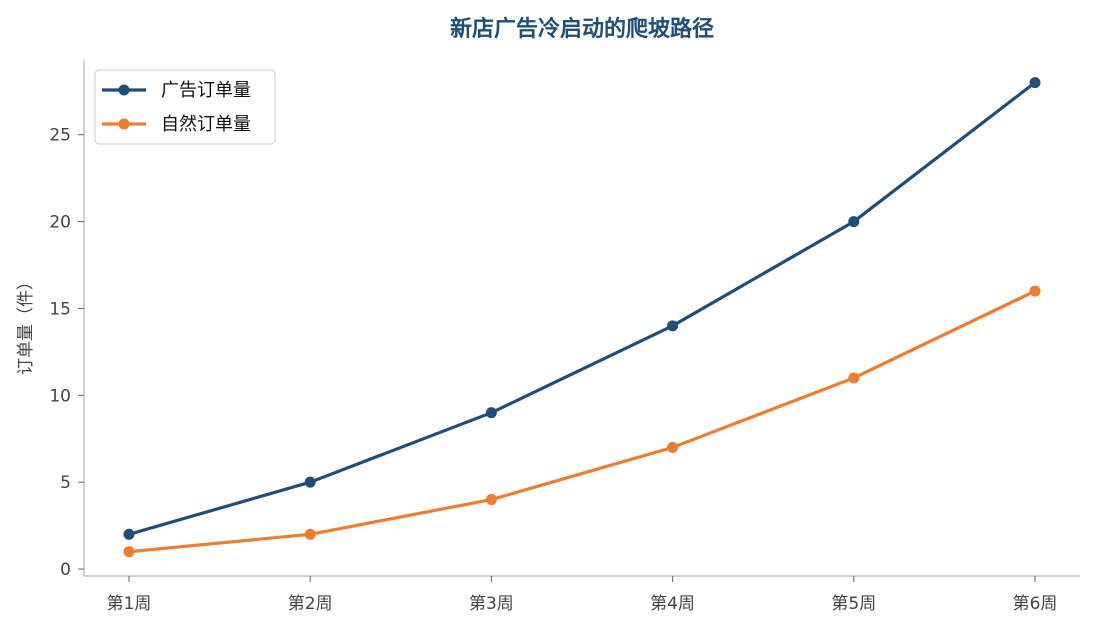 This screenshot has height=629, width=1095. Describe the element at coordinates (672, 604) in the screenshot. I see `x-tick-label: 第4周` at that location.